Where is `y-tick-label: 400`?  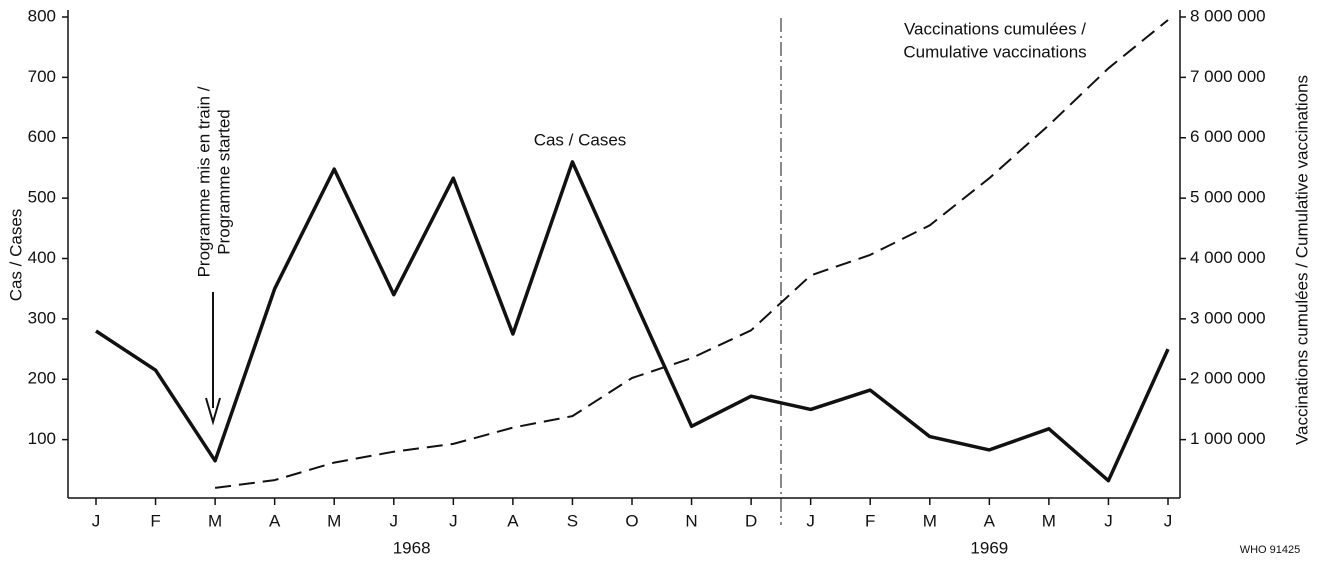
y-tick-label: 400 is located at coordinates (42, 257).